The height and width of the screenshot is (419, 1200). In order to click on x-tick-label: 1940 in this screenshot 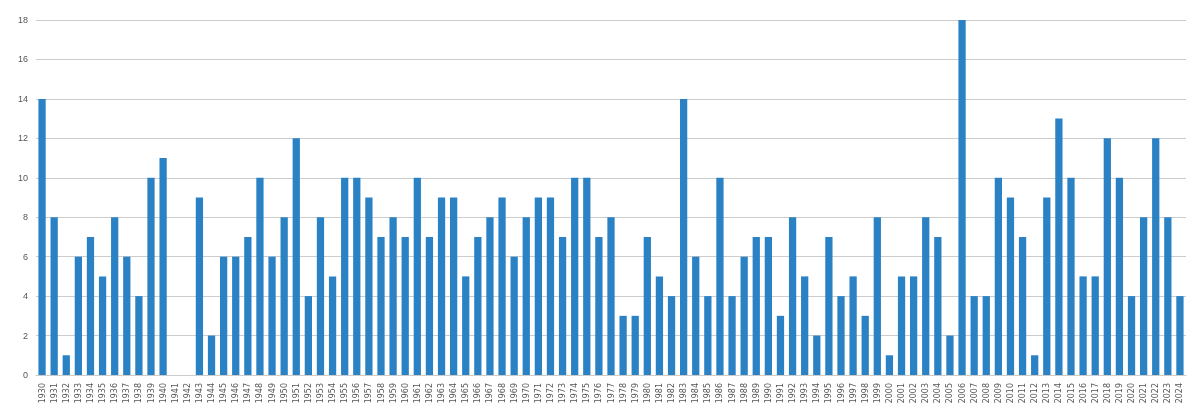, I will do `click(163, 393)`.